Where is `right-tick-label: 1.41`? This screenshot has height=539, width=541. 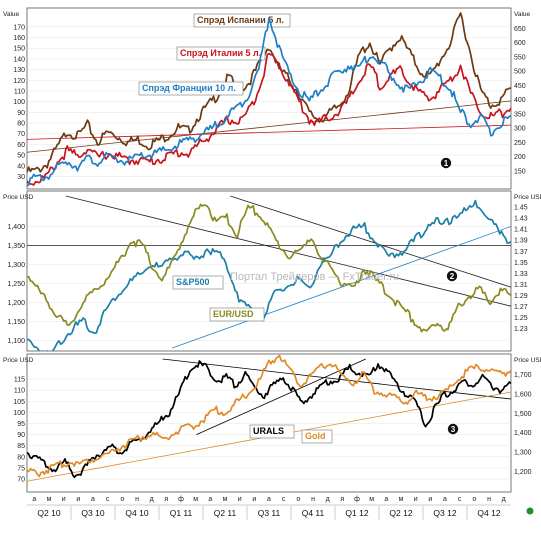
right-tick-label: 1.41 is located at coordinates (521, 230).